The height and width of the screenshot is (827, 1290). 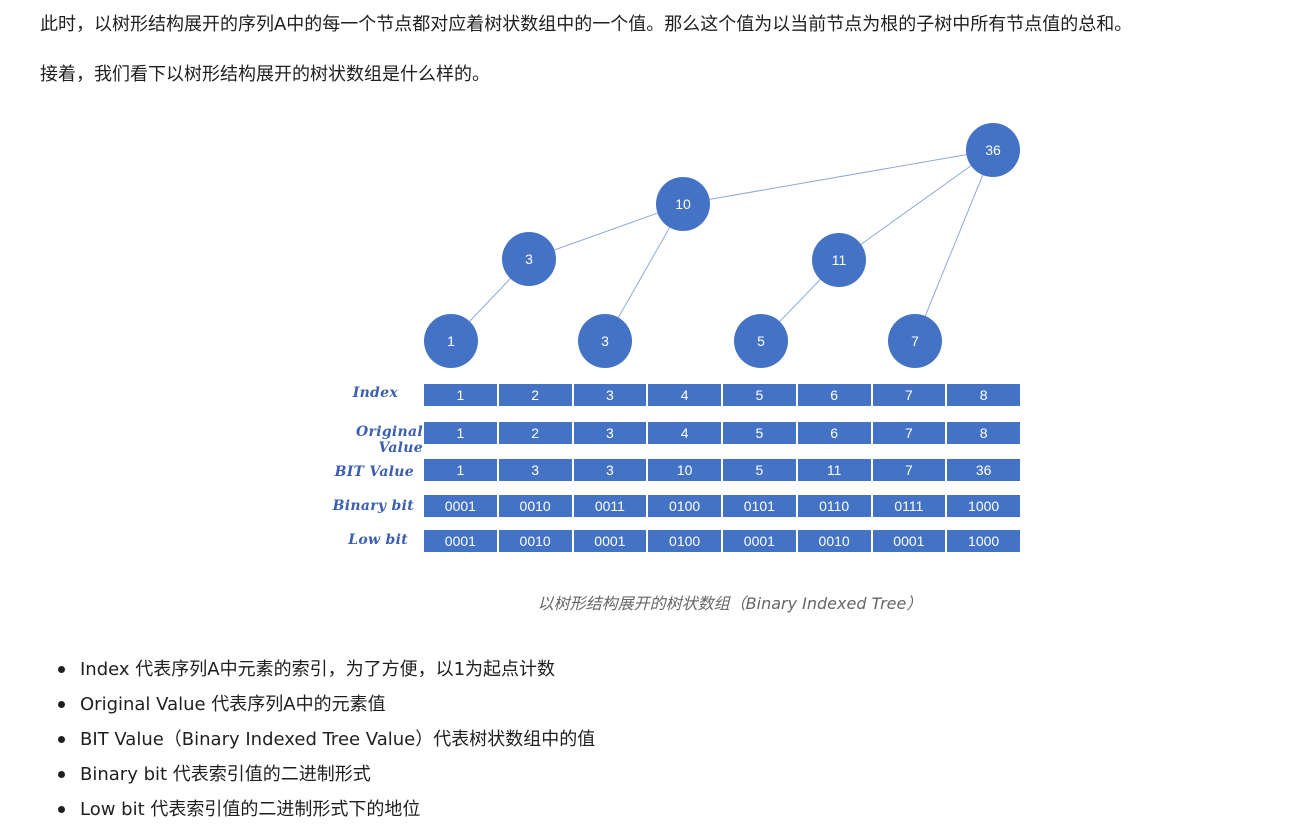 I want to click on row-bit-value: 1 3 3 10 5 11 7 36, so click(x=722, y=470).